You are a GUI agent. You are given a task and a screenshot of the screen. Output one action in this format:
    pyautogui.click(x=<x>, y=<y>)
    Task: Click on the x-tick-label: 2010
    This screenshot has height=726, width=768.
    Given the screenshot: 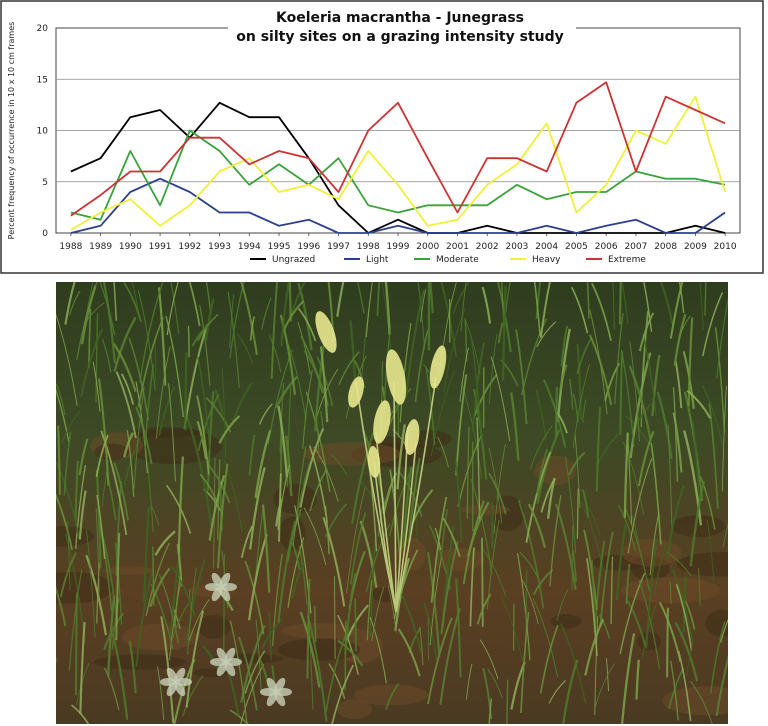 What is the action you would take?
    pyautogui.click(x=725, y=247)
    